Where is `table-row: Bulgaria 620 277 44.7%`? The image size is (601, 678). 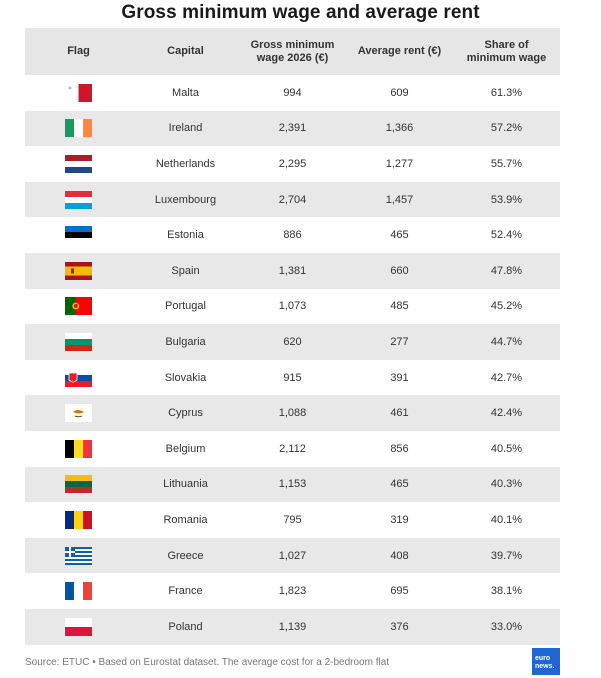 table-row: Bulgaria 620 277 44.7% is located at coordinates (292, 342).